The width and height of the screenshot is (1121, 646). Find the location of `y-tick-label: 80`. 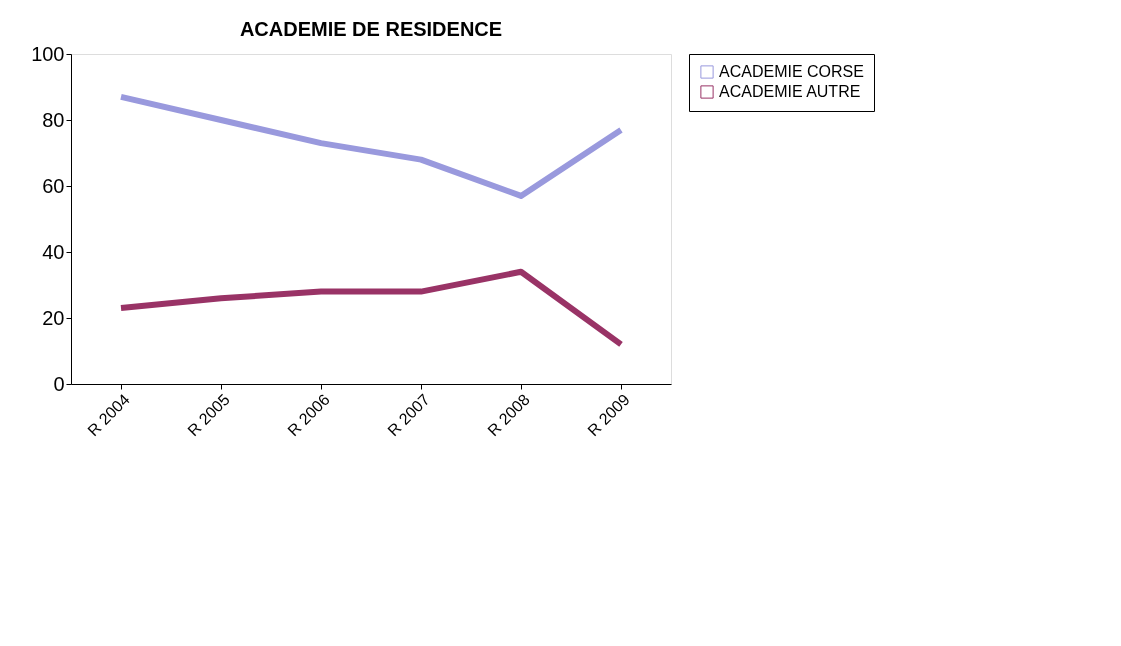

y-tick-label: 80 is located at coordinates (53, 119).